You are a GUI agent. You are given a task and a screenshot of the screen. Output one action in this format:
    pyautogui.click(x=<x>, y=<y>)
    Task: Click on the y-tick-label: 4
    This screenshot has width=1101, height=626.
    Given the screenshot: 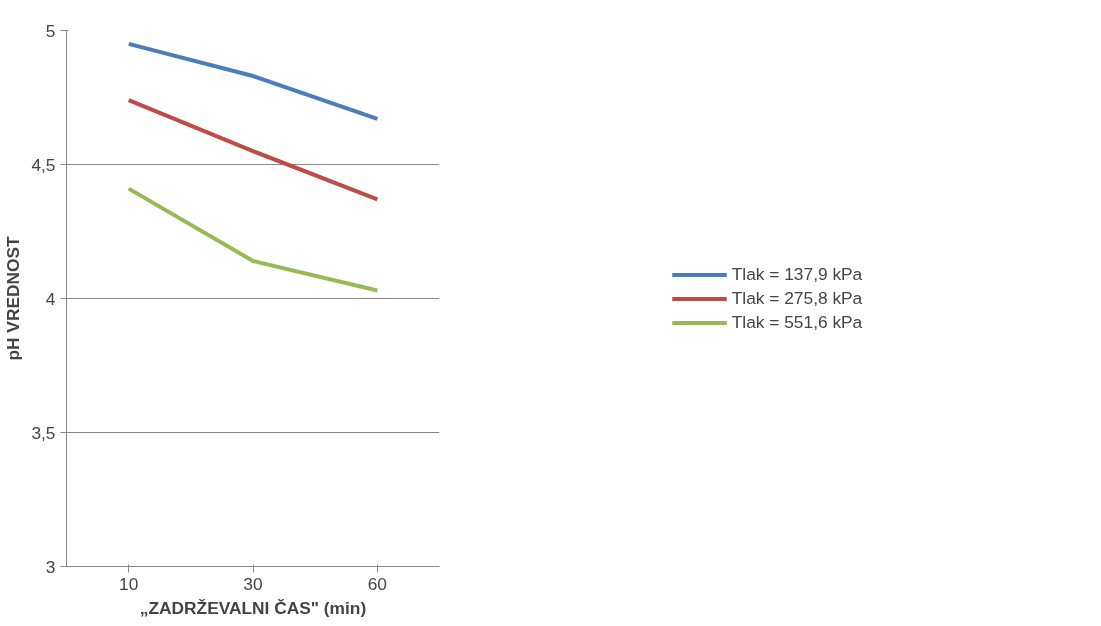 What is the action you would take?
    pyautogui.click(x=50, y=298)
    